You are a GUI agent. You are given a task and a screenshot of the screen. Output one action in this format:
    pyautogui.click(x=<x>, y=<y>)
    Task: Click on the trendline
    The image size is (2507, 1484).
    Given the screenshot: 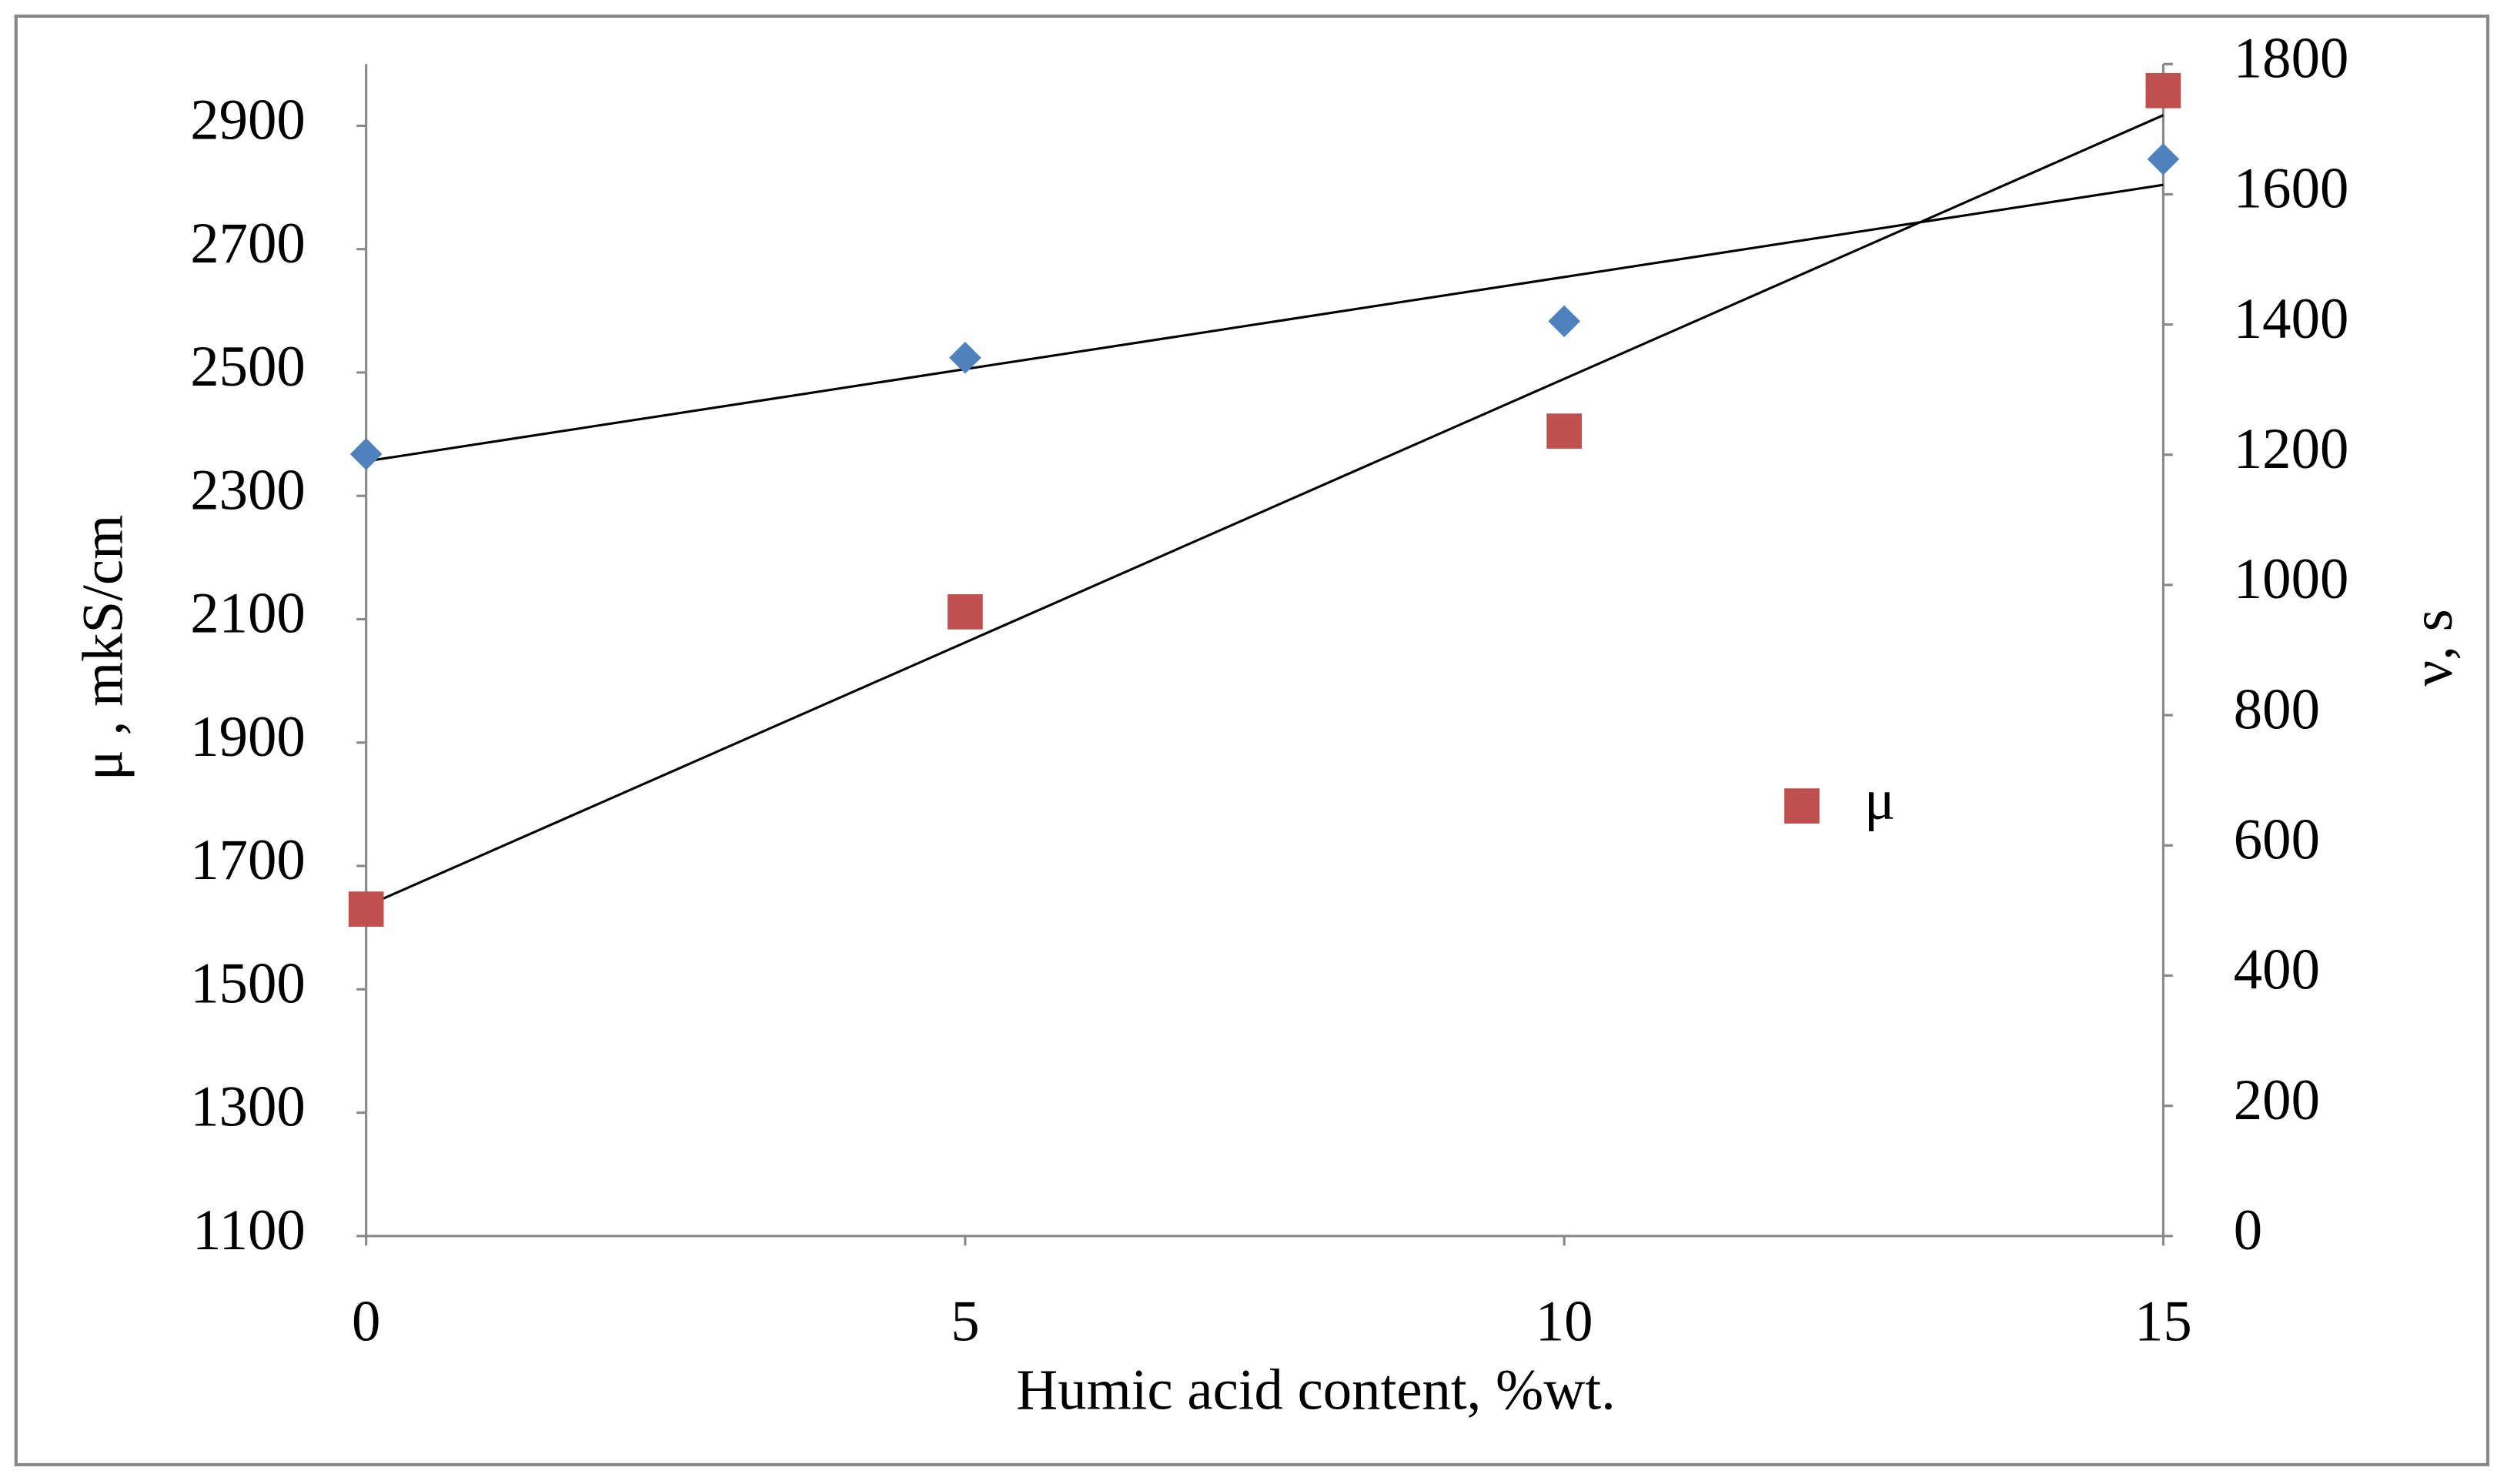 What is the action you would take?
    pyautogui.click(x=1265, y=323)
    